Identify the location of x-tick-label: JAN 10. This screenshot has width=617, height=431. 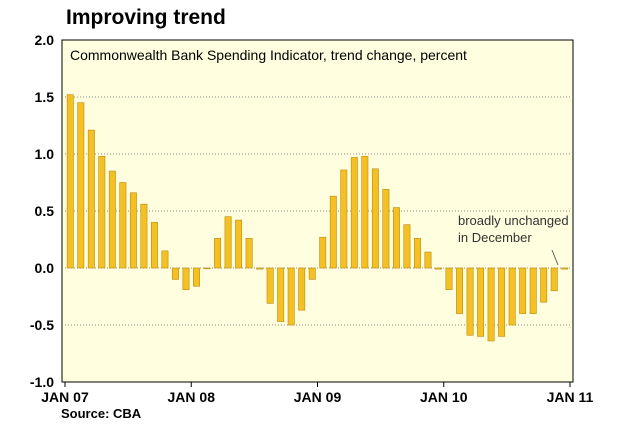
(444, 397).